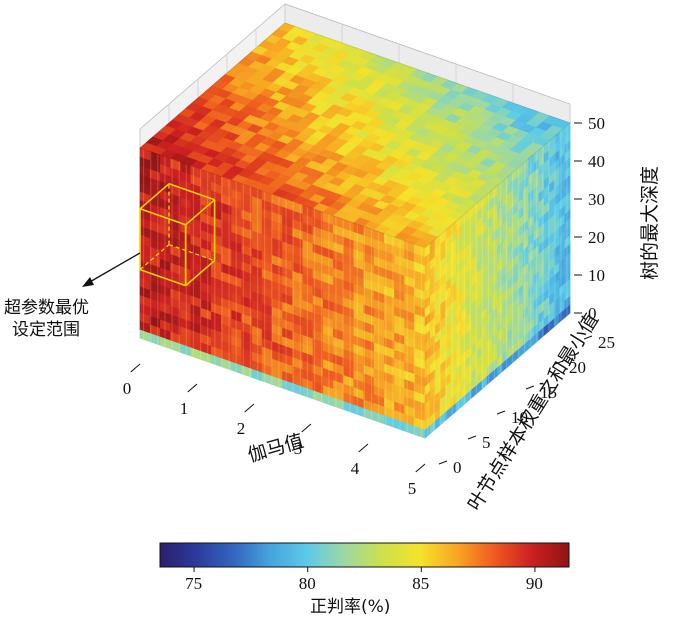 The width and height of the screenshot is (700, 629). What do you see at coordinates (307, 583) in the screenshot?
I see `colorbar-tick-label: 80` at bounding box center [307, 583].